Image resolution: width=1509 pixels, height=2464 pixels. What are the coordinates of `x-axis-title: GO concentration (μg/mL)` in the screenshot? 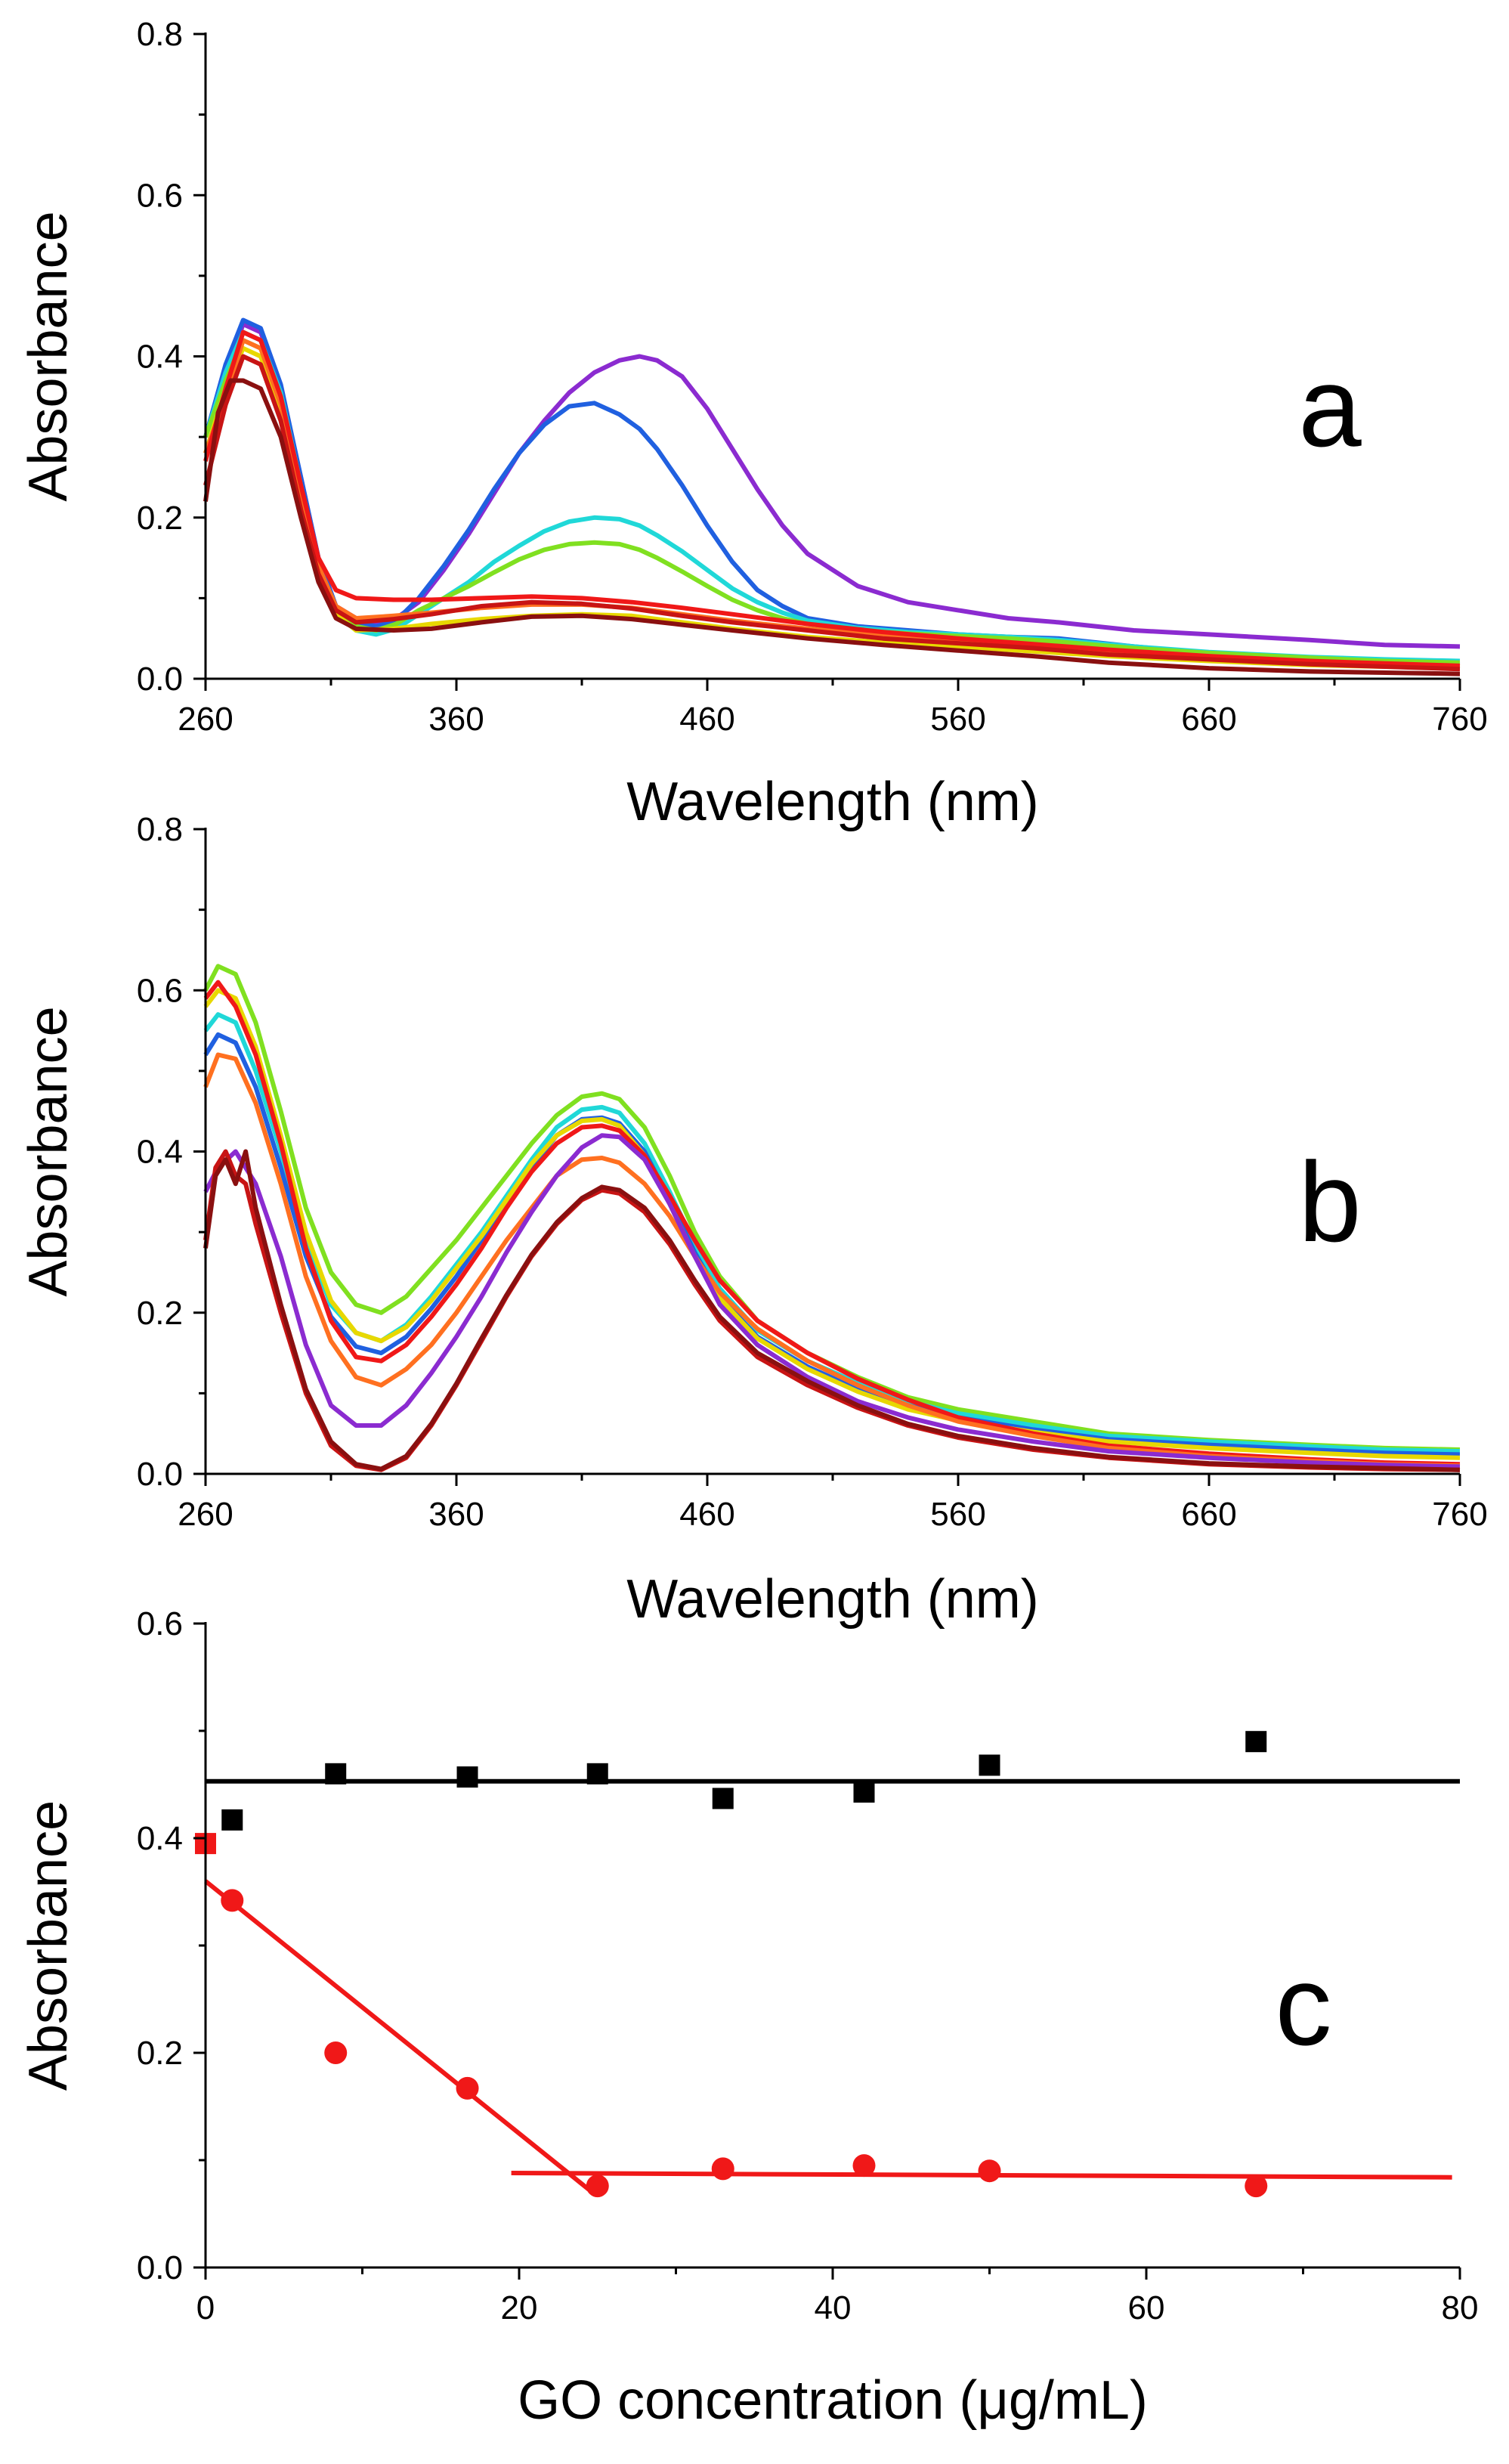 It's located at (833, 2400).